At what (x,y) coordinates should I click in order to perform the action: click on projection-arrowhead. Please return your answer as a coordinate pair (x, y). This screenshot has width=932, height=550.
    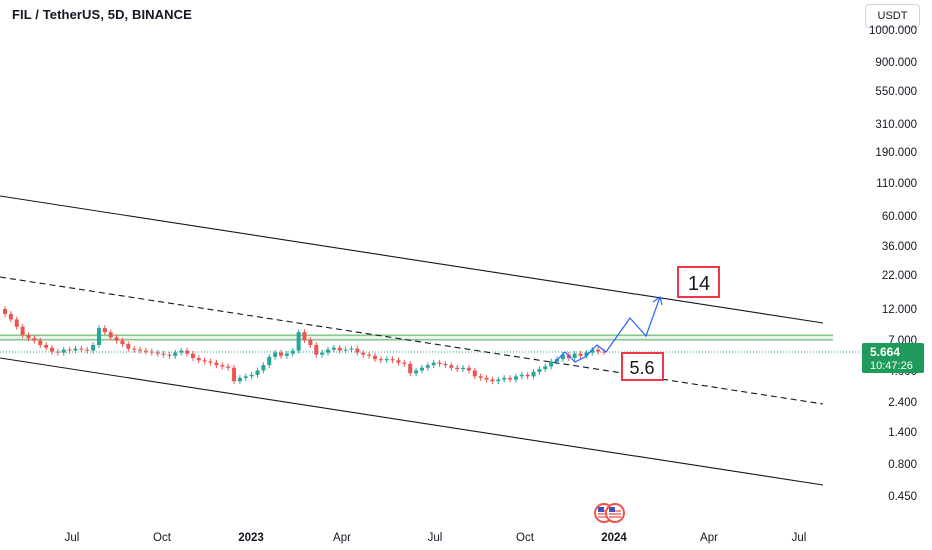
    Looking at the image, I should click on (657, 300).